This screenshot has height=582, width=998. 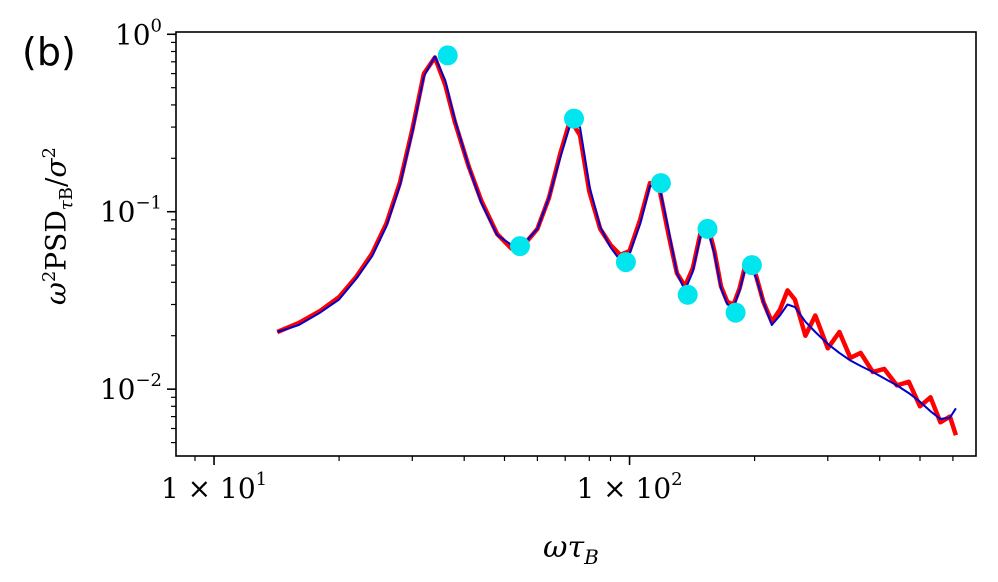 What do you see at coordinates (131, 211) in the screenshot?
I see `y-tick-label: 10⁻¹` at bounding box center [131, 211].